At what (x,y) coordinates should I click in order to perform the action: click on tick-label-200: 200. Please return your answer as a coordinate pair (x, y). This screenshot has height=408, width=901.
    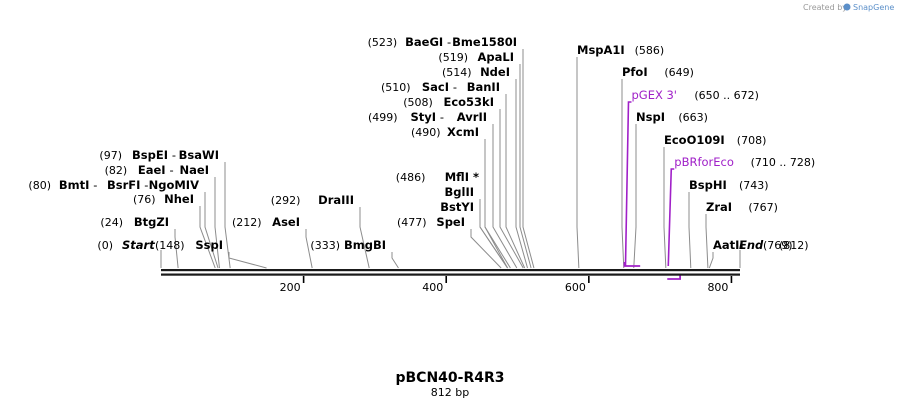
    Looking at the image, I should click on (290, 287).